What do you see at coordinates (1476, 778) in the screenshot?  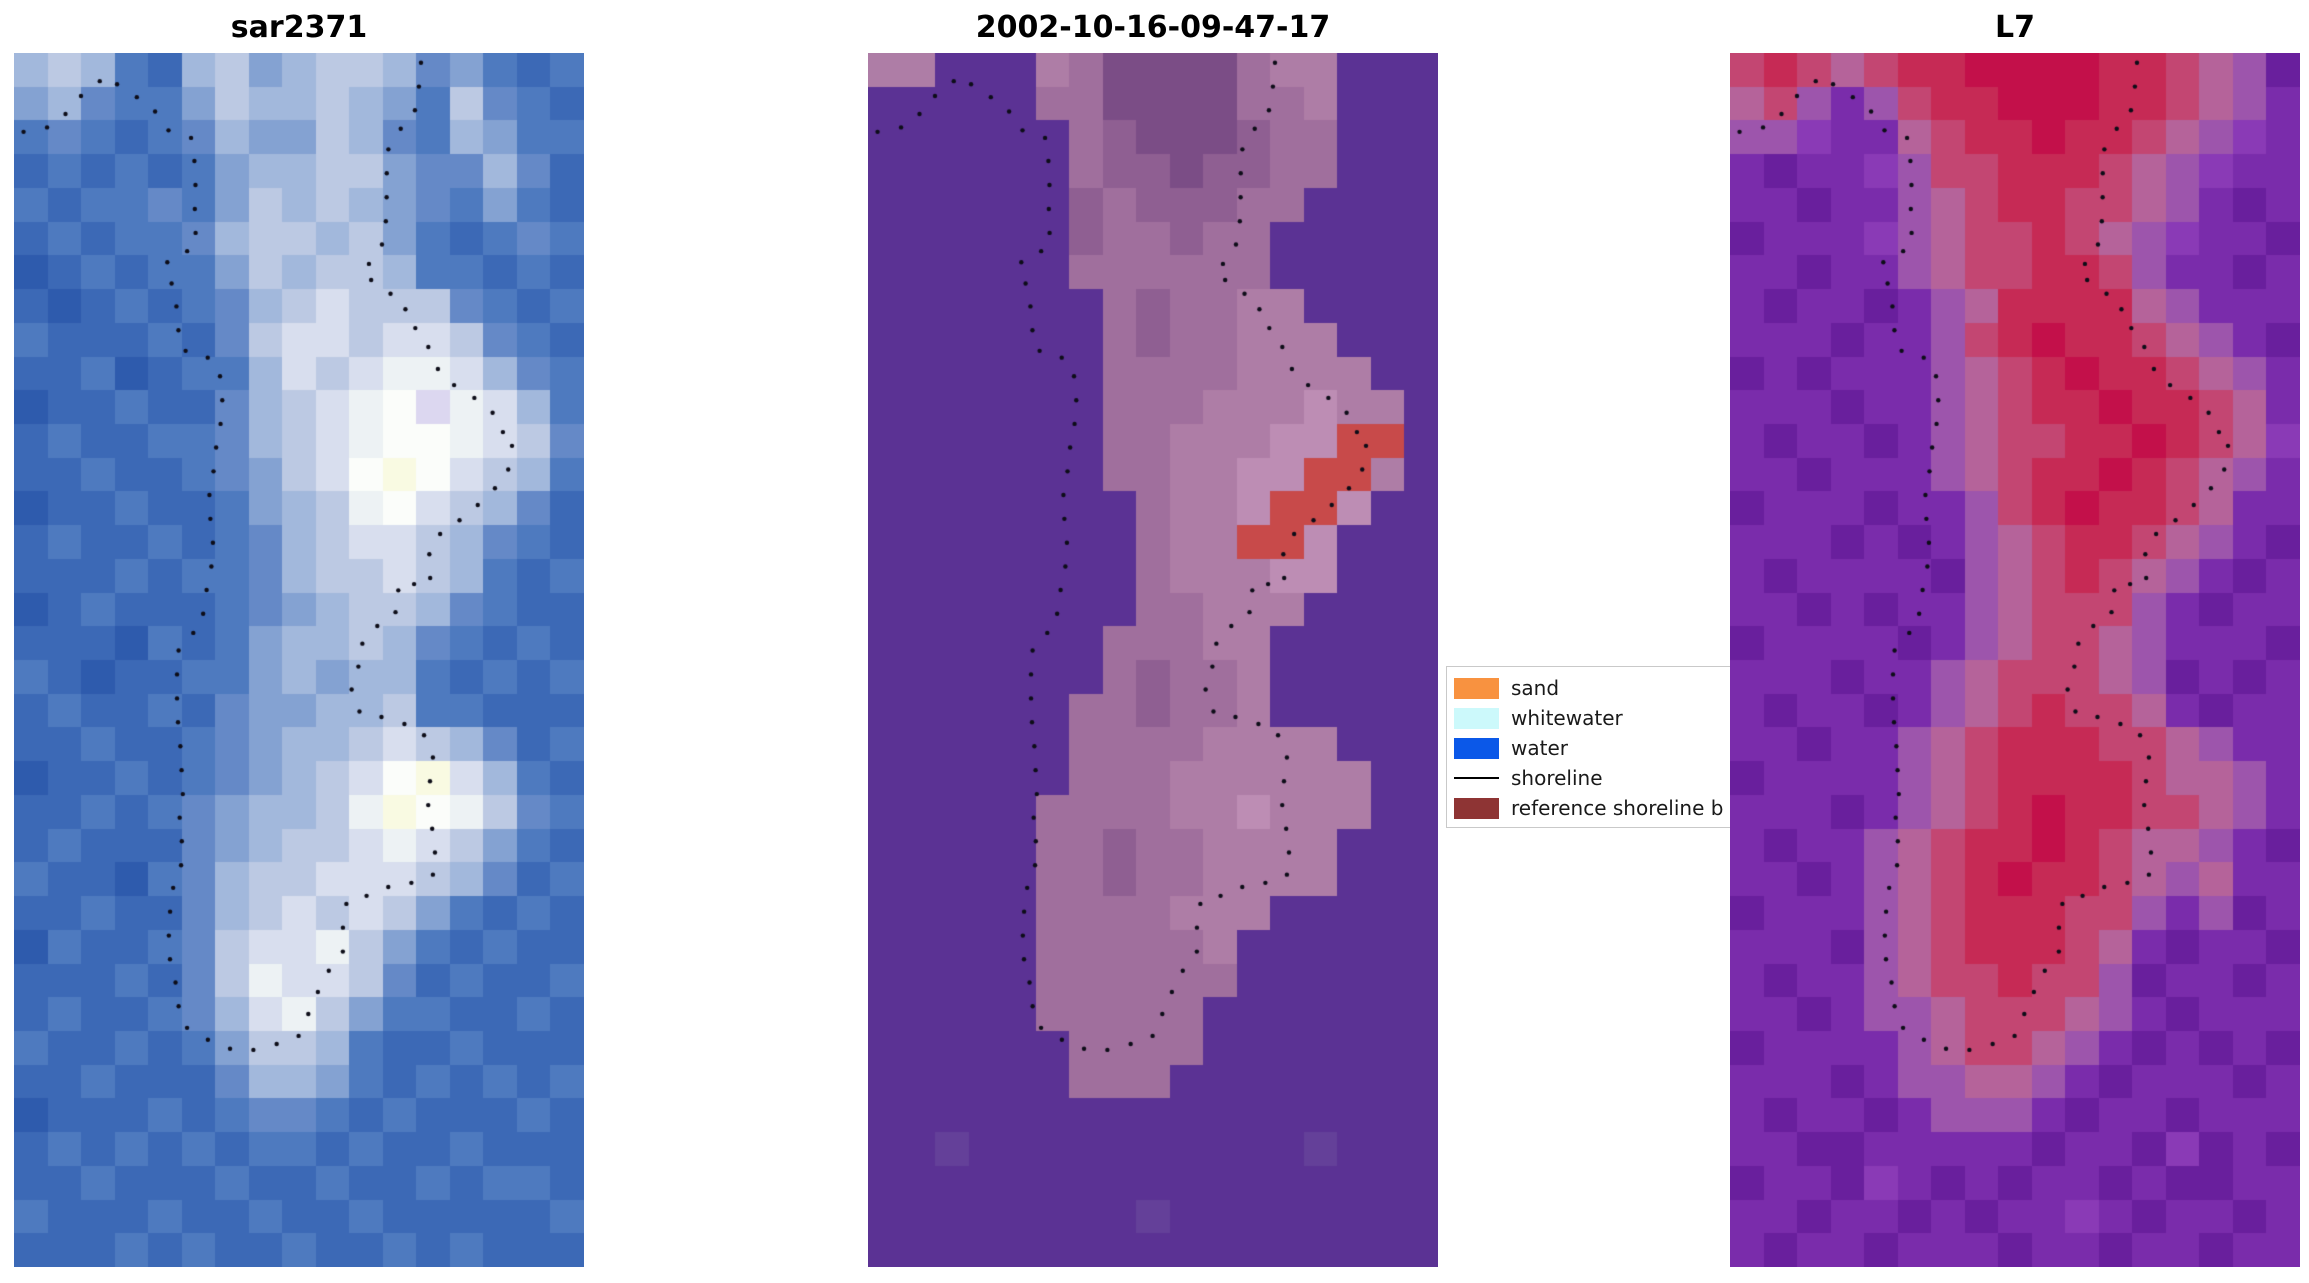 I see `shoreline-swatch` at bounding box center [1476, 778].